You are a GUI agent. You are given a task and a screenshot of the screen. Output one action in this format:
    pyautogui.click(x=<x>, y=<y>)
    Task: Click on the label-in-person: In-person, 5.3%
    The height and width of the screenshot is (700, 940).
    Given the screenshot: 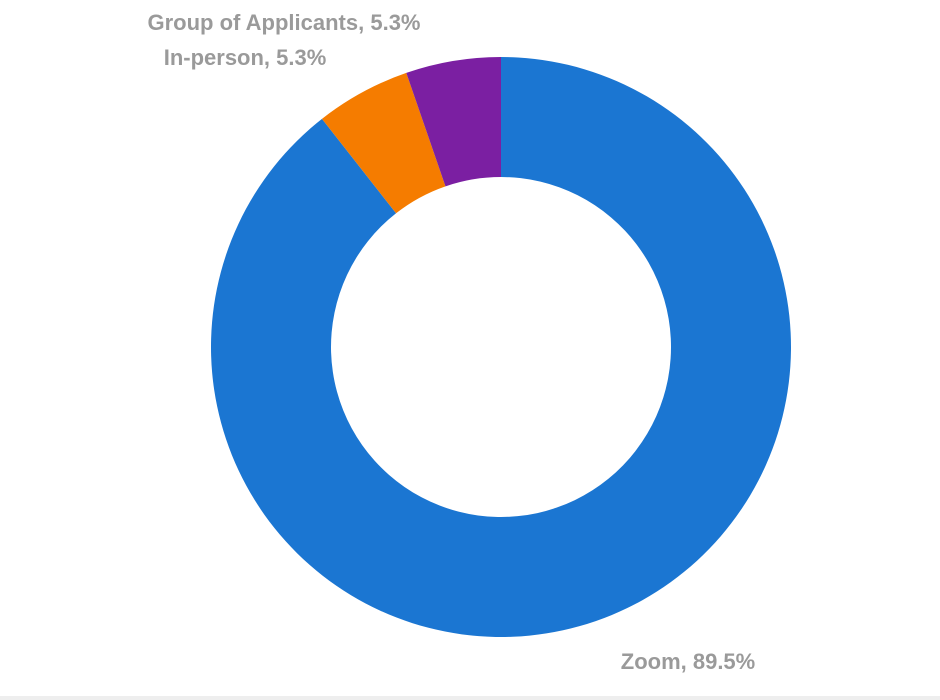 What is the action you would take?
    pyautogui.click(x=245, y=57)
    